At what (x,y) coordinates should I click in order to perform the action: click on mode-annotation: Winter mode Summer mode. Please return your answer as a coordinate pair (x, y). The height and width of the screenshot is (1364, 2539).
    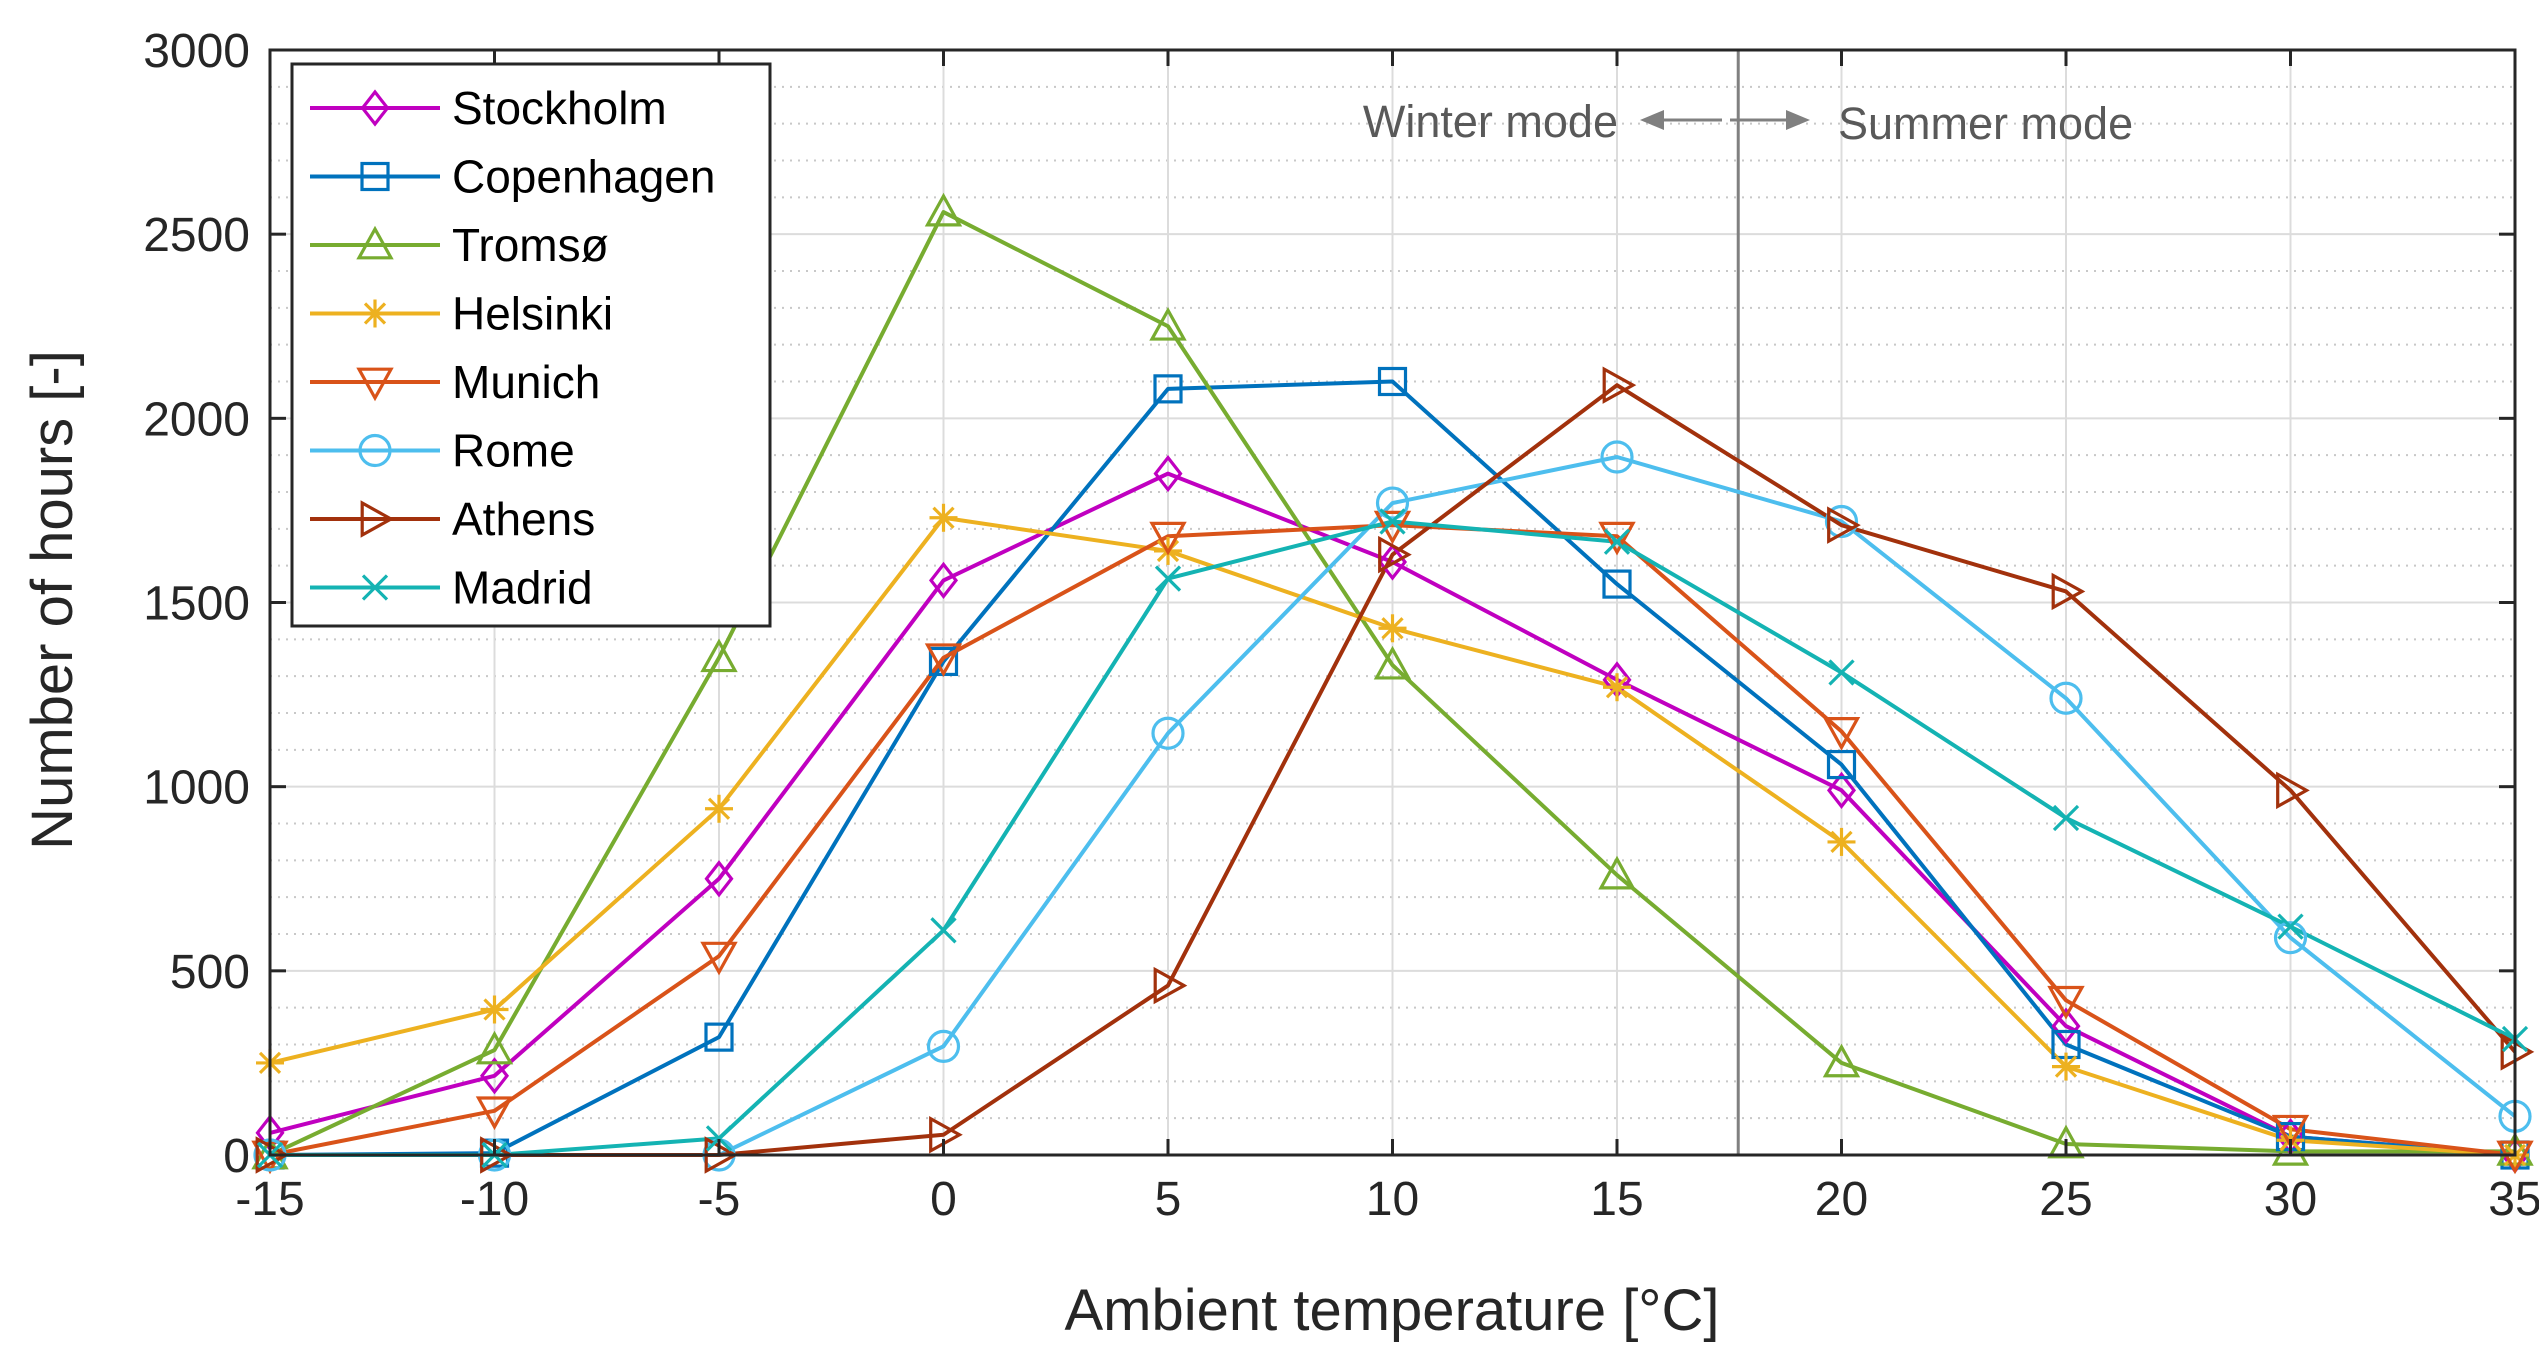
    Looking at the image, I should click on (1748, 122).